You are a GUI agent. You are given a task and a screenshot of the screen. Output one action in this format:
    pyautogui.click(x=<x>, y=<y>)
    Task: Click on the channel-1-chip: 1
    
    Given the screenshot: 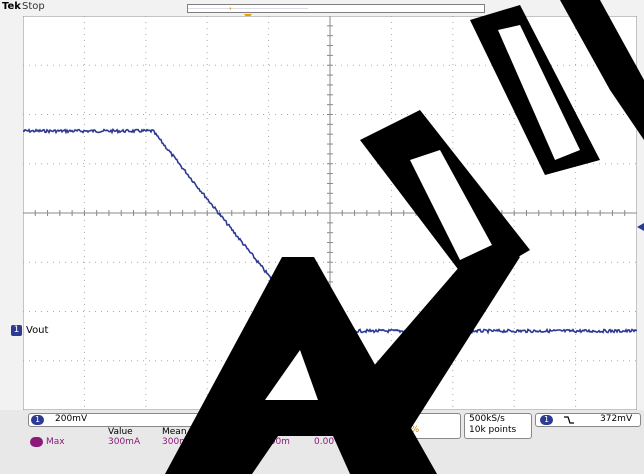 What is the action you would take?
    pyautogui.click(x=37, y=420)
    